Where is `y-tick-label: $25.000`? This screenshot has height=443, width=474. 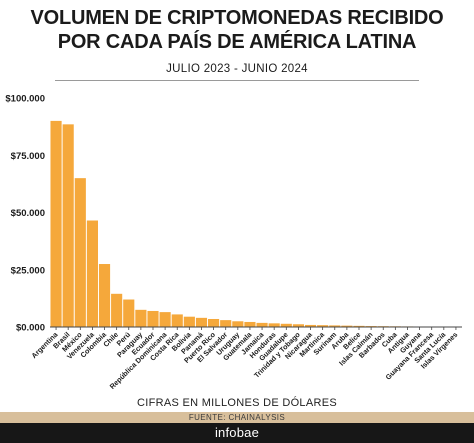
y-tick-label: $25.000 is located at coordinates (28, 270).